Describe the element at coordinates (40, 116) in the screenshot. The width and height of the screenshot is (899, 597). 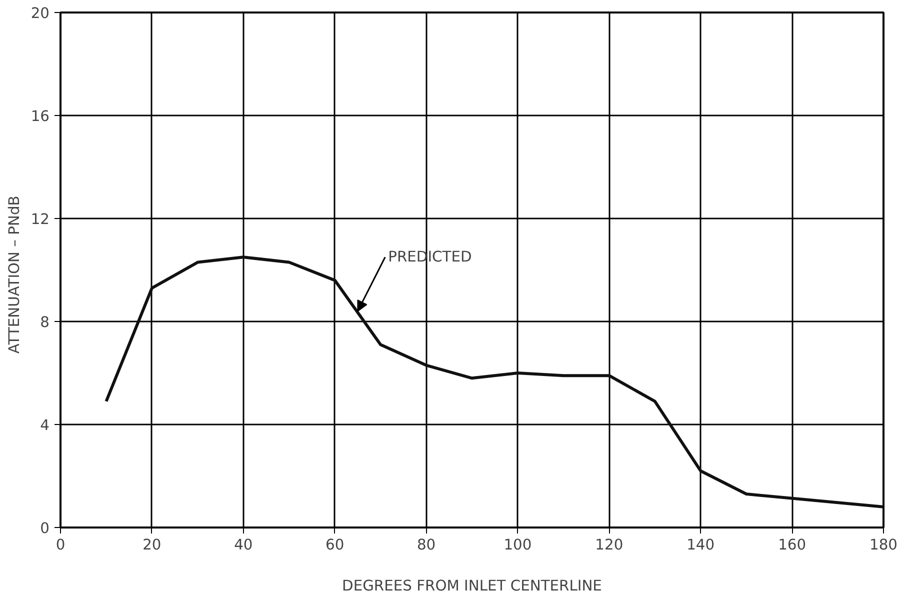
I see `y-tick-label: 16` at that location.